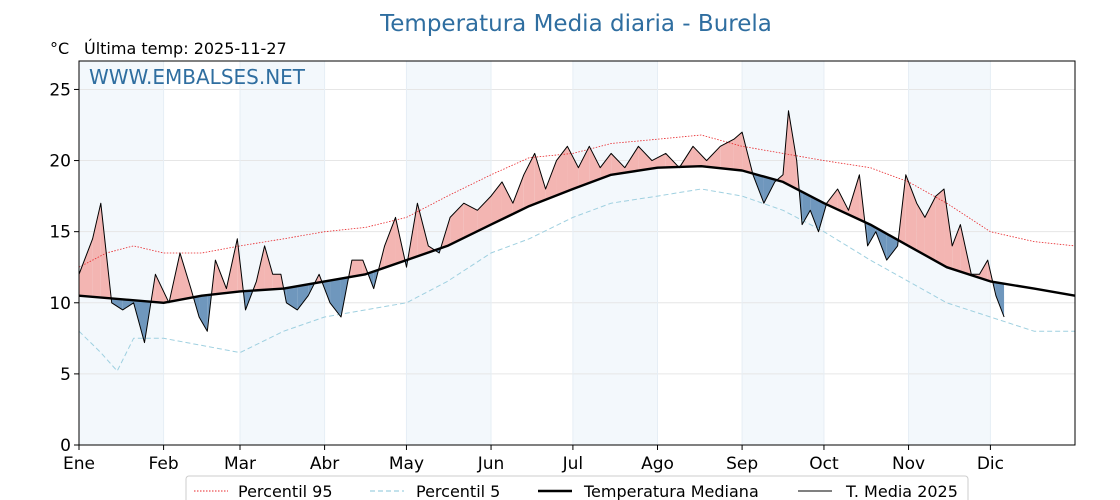  I want to click on legend-label-2025: T. Media 2025, so click(901, 491).